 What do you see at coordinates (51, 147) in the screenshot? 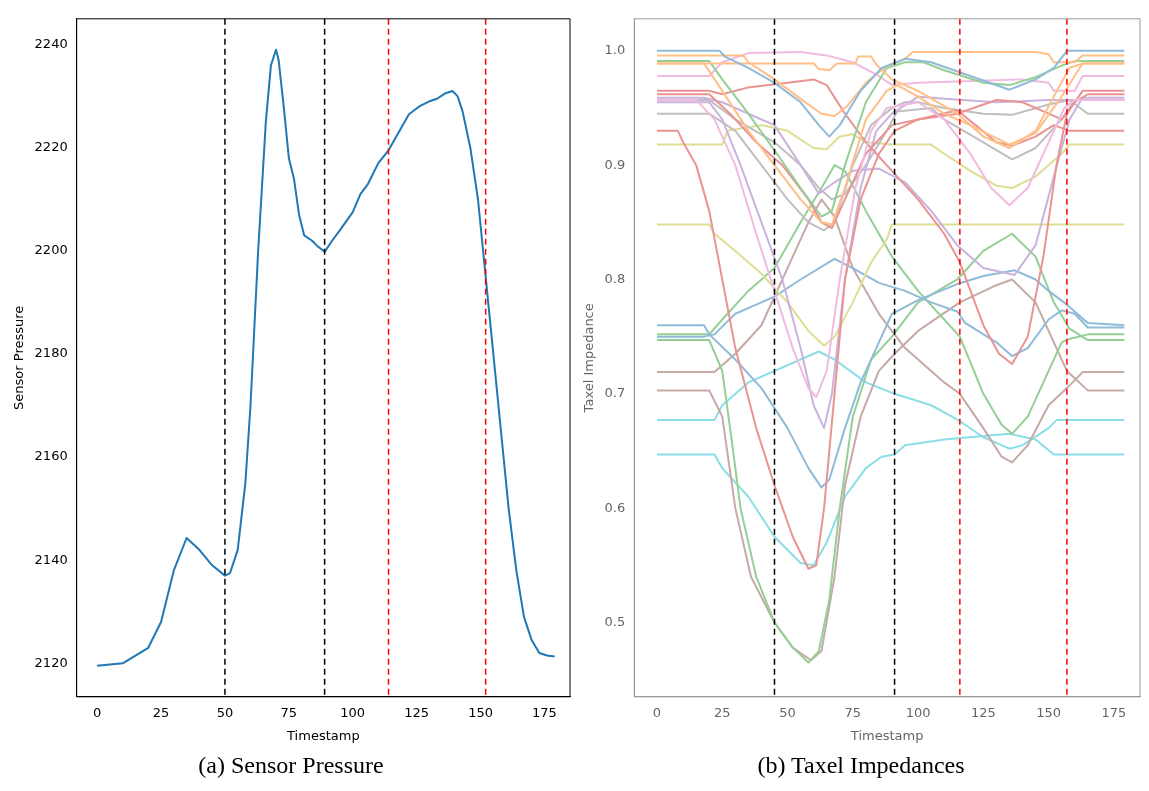
I see `y-tick-label: 2220` at bounding box center [51, 147].